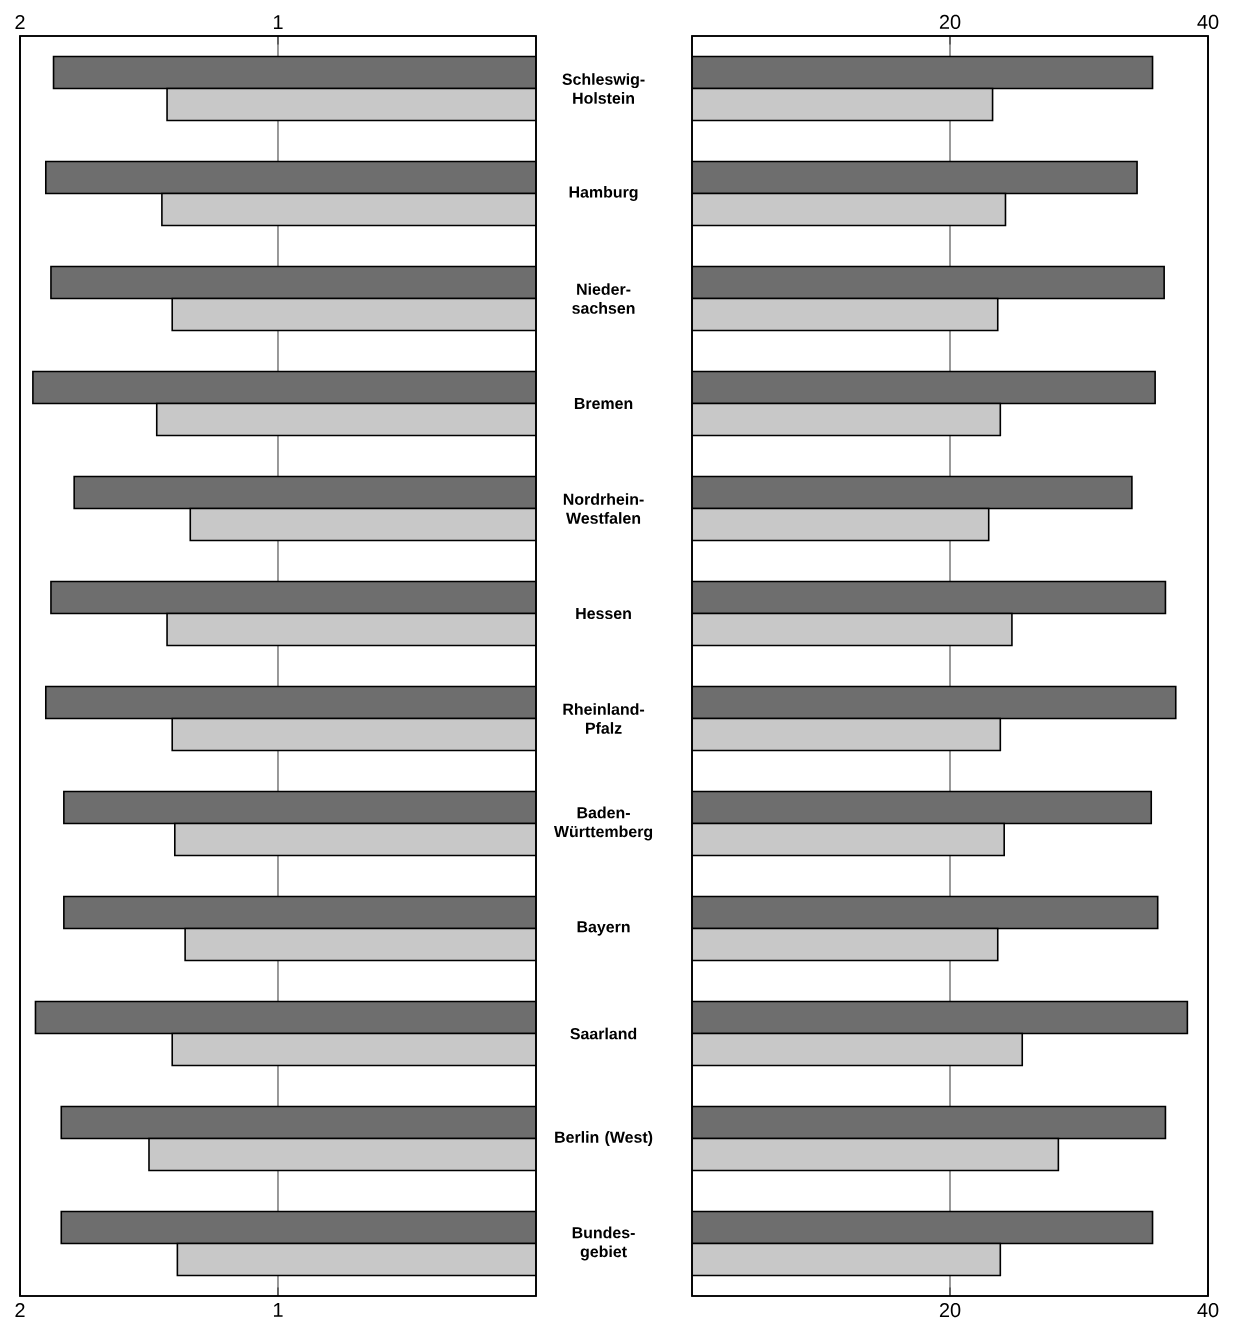 Image resolution: width=1251 pixels, height=1324 pixels. What do you see at coordinates (603, 823) in the screenshot?
I see `y-tick-label: Baden-Württemberg` at bounding box center [603, 823].